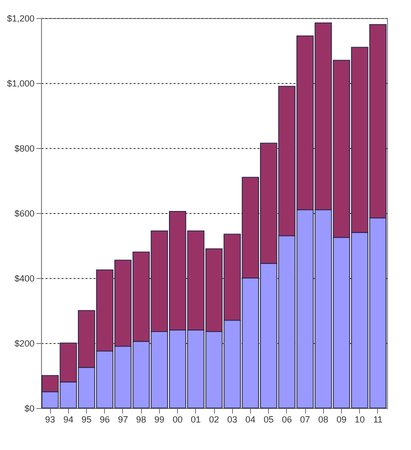 The width and height of the screenshot is (411, 450). What do you see at coordinates (123, 419) in the screenshot?
I see `x-tick-label: 97` at bounding box center [123, 419].